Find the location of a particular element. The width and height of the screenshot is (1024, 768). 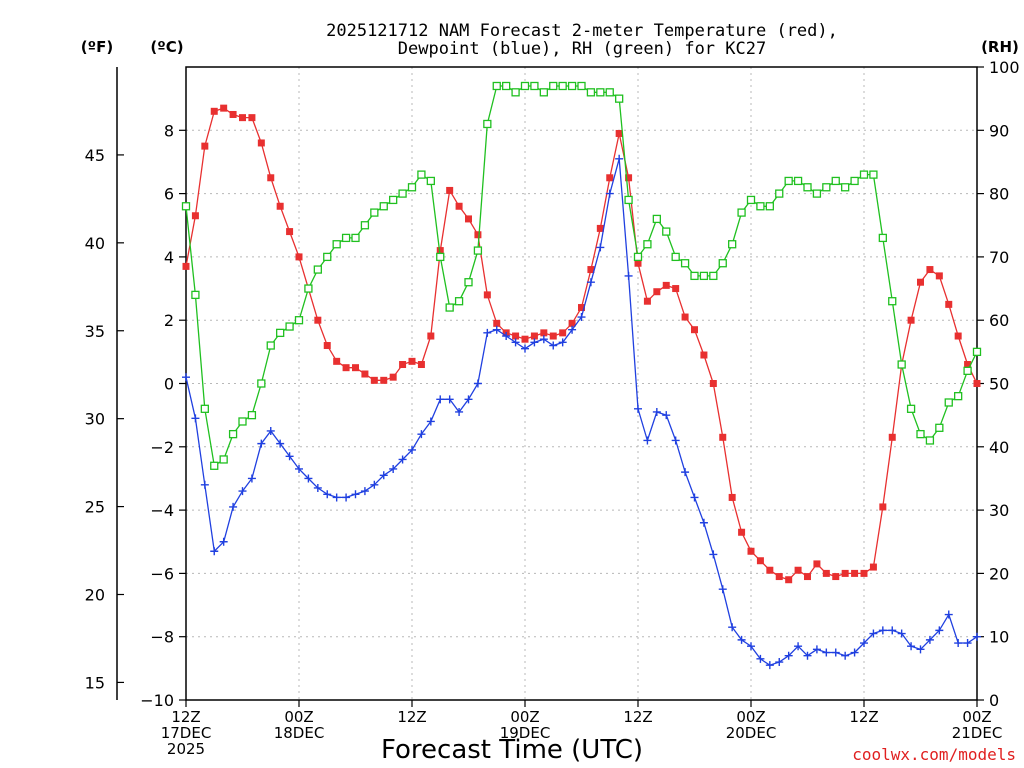

credit-text: coolwx.com/models is located at coordinates (934, 754).